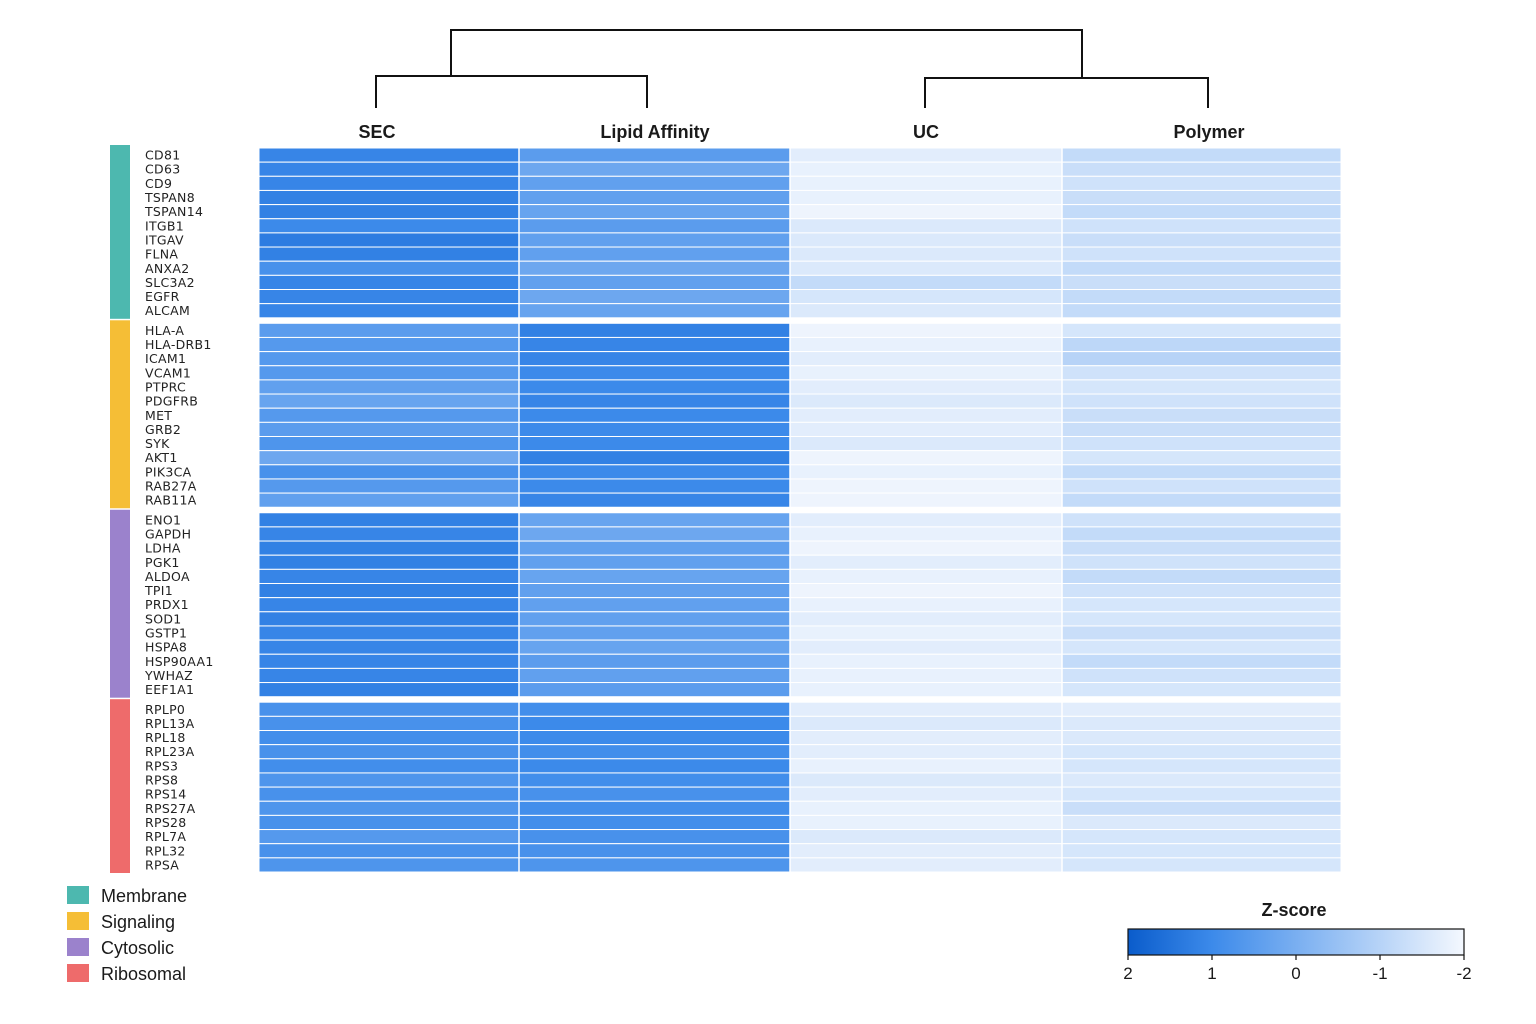  What do you see at coordinates (158, 590) in the screenshot?
I see `row-label: TPI1` at bounding box center [158, 590].